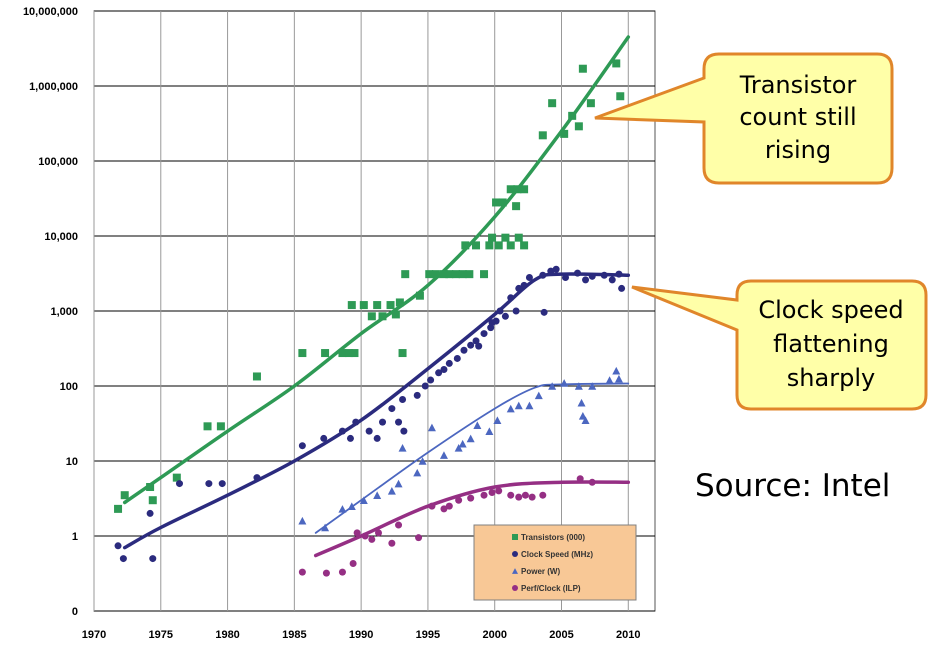 Image resolution: width=943 pixels, height=647 pixels. Describe the element at coordinates (553, 537) in the screenshot. I see `legend-label-transistors: Transistors (000)` at that location.